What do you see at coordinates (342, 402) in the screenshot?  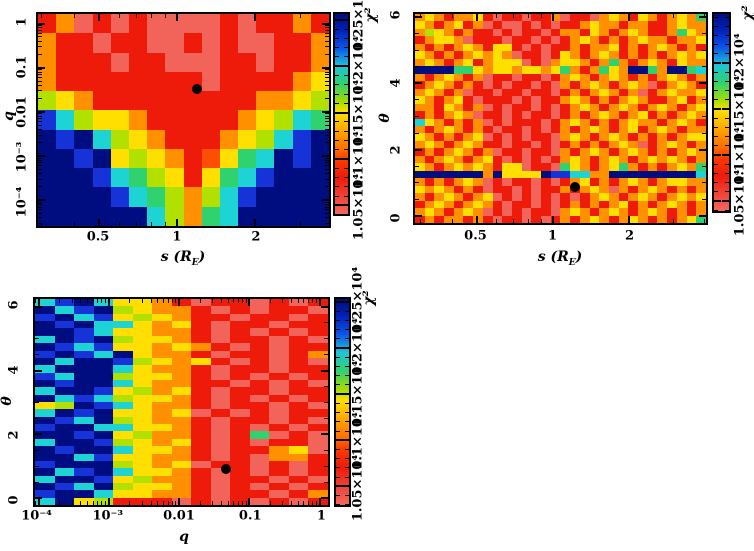 I see `colorbar` at bounding box center [342, 402].